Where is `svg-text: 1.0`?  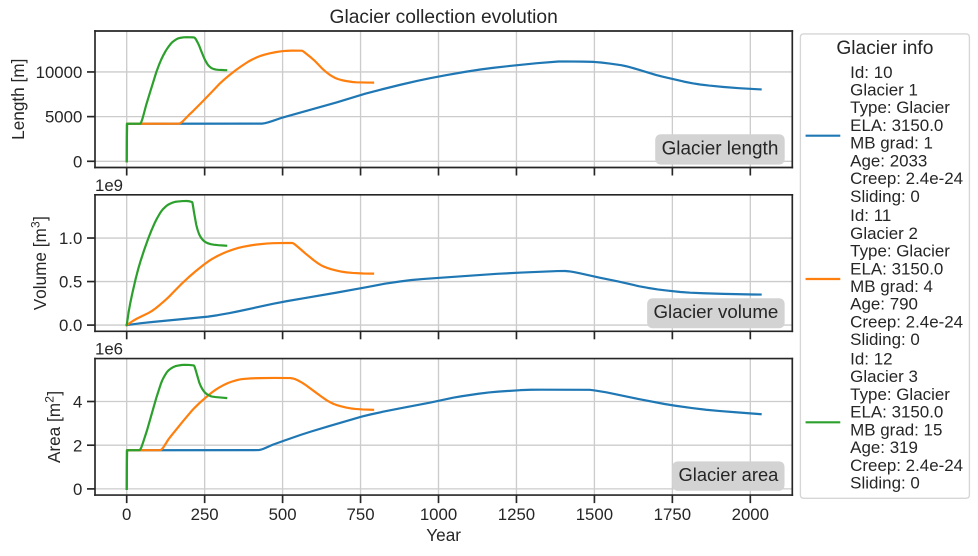 svg-text: 1.0 is located at coordinates (70, 238).